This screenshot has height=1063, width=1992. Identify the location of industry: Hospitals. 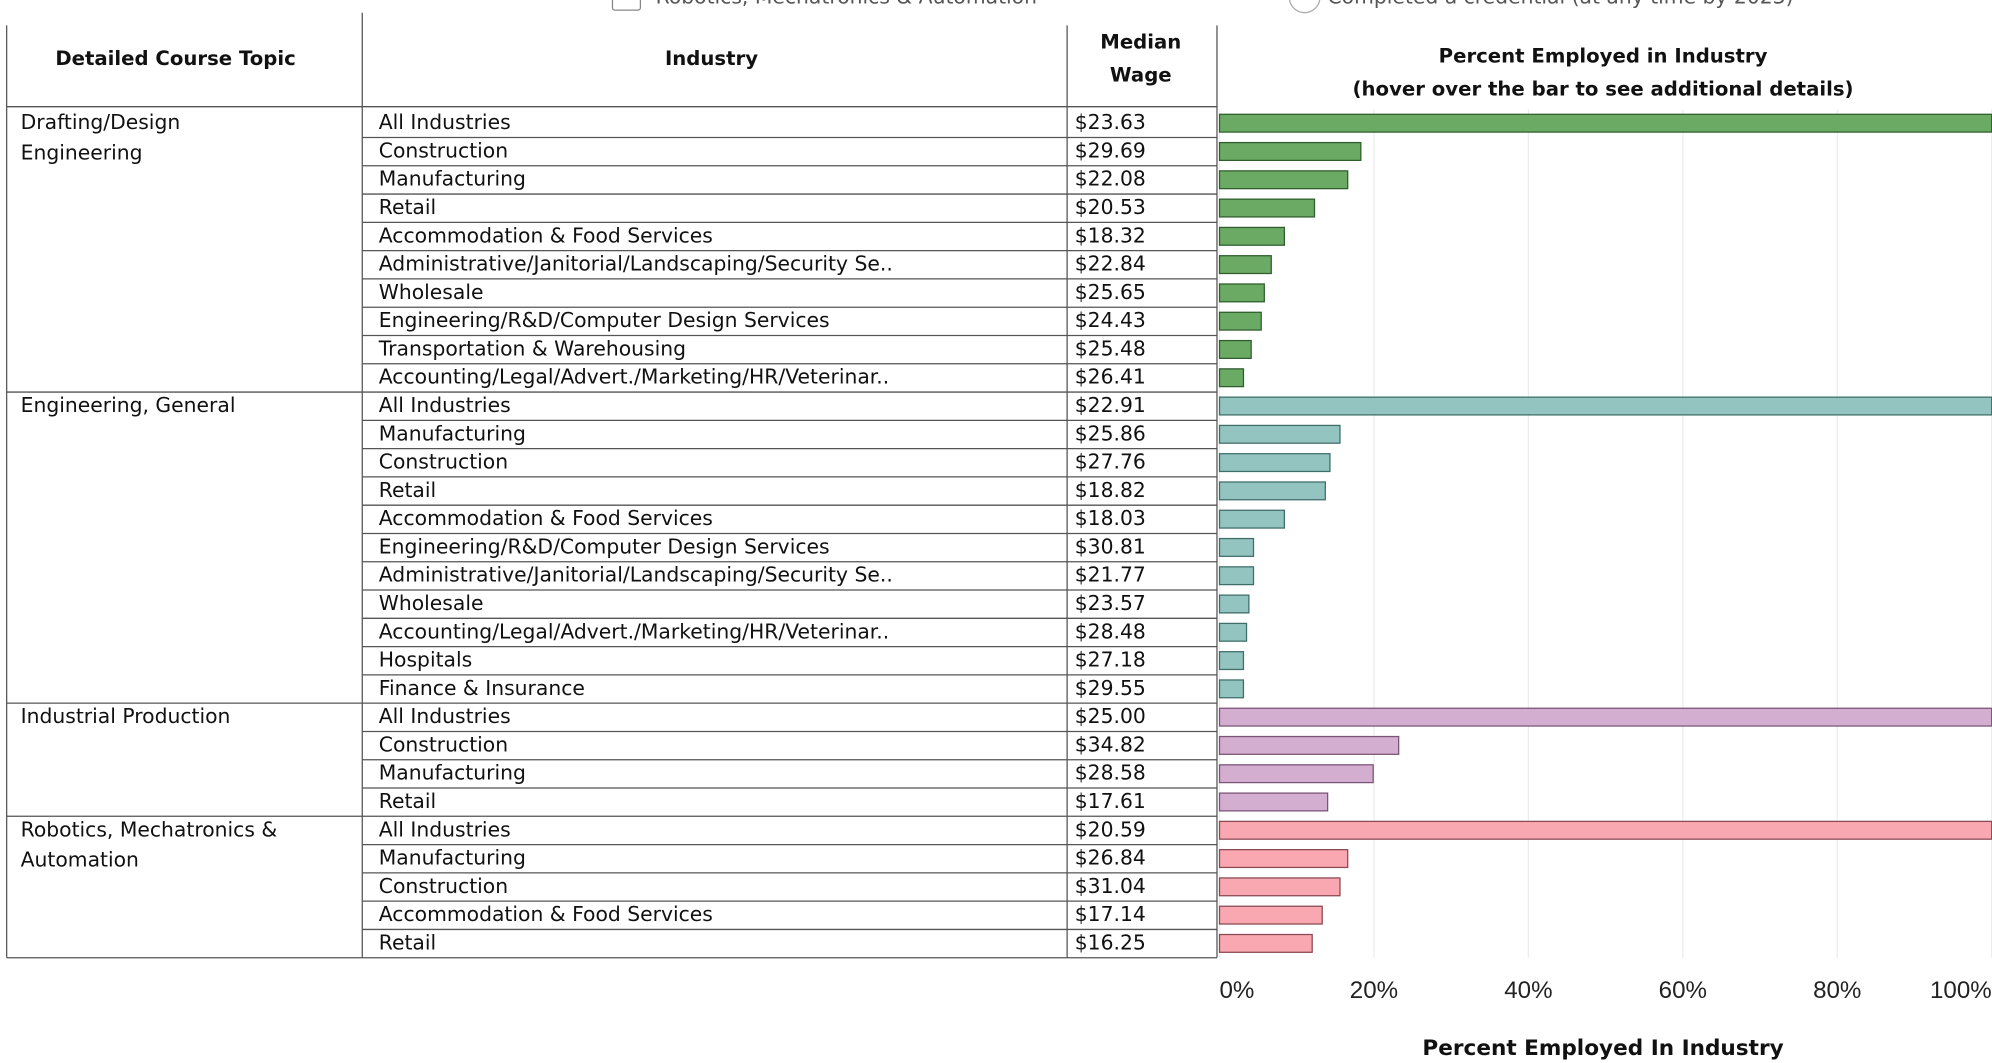
(425, 660).